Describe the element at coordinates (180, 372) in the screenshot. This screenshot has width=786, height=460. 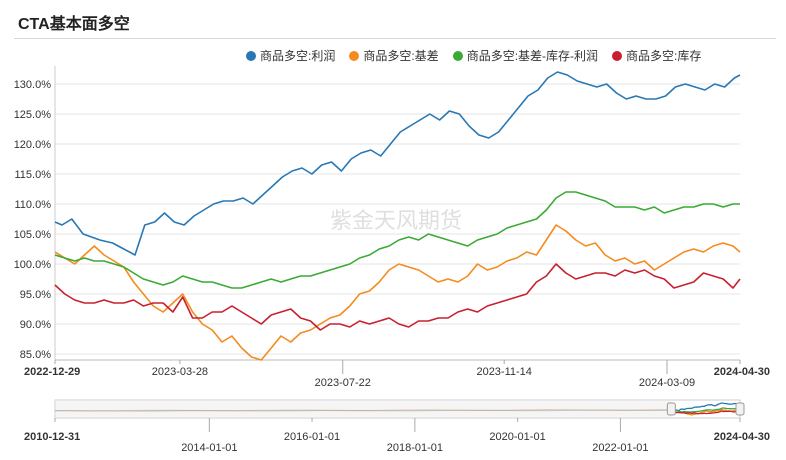
I see `x-tick-label: 2023-03-28` at that location.